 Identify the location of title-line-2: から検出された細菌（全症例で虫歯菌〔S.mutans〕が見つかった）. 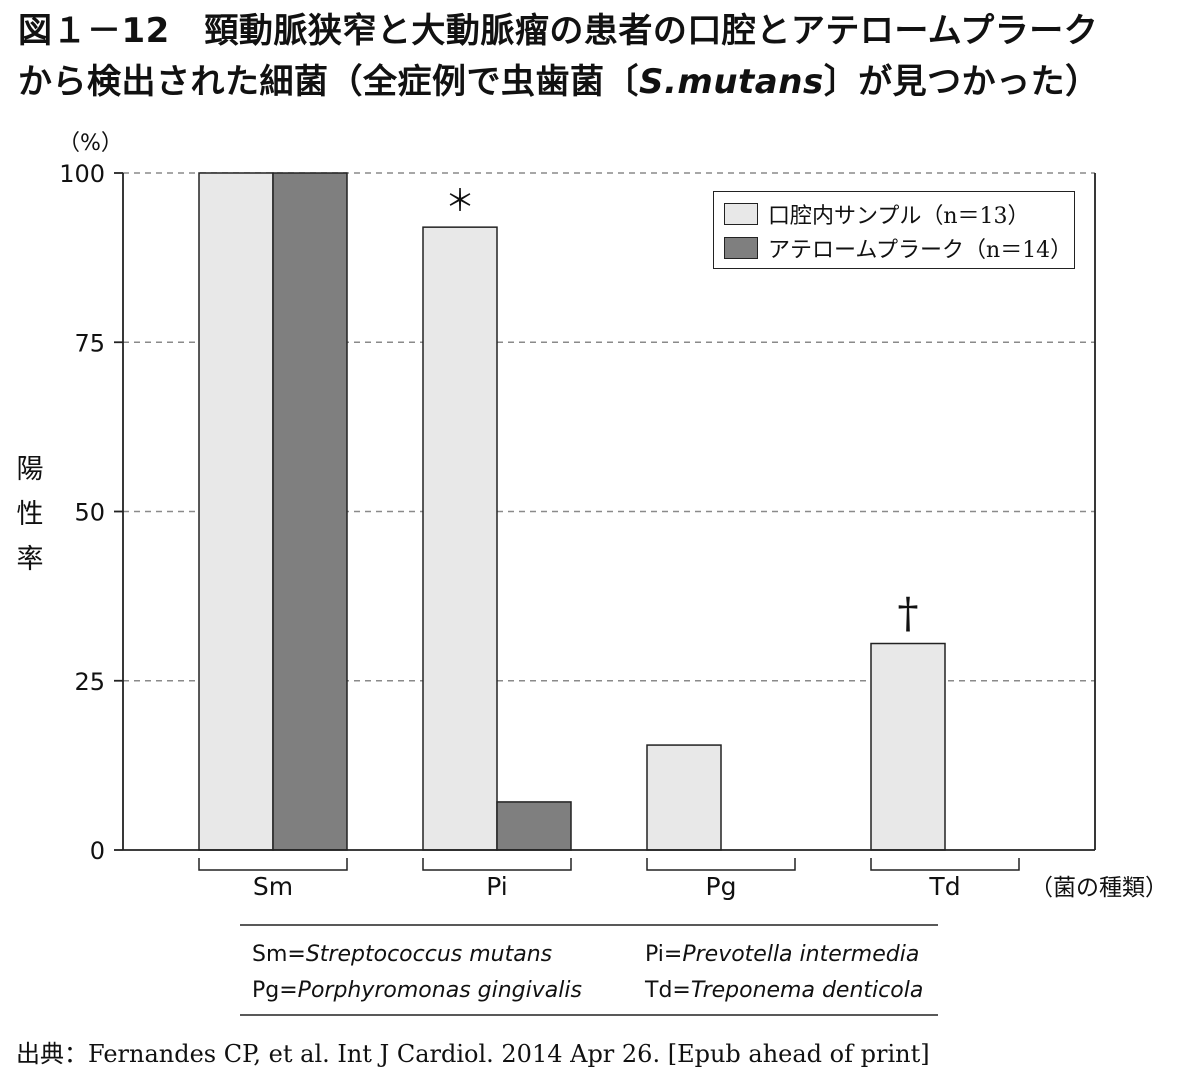
(593, 82).